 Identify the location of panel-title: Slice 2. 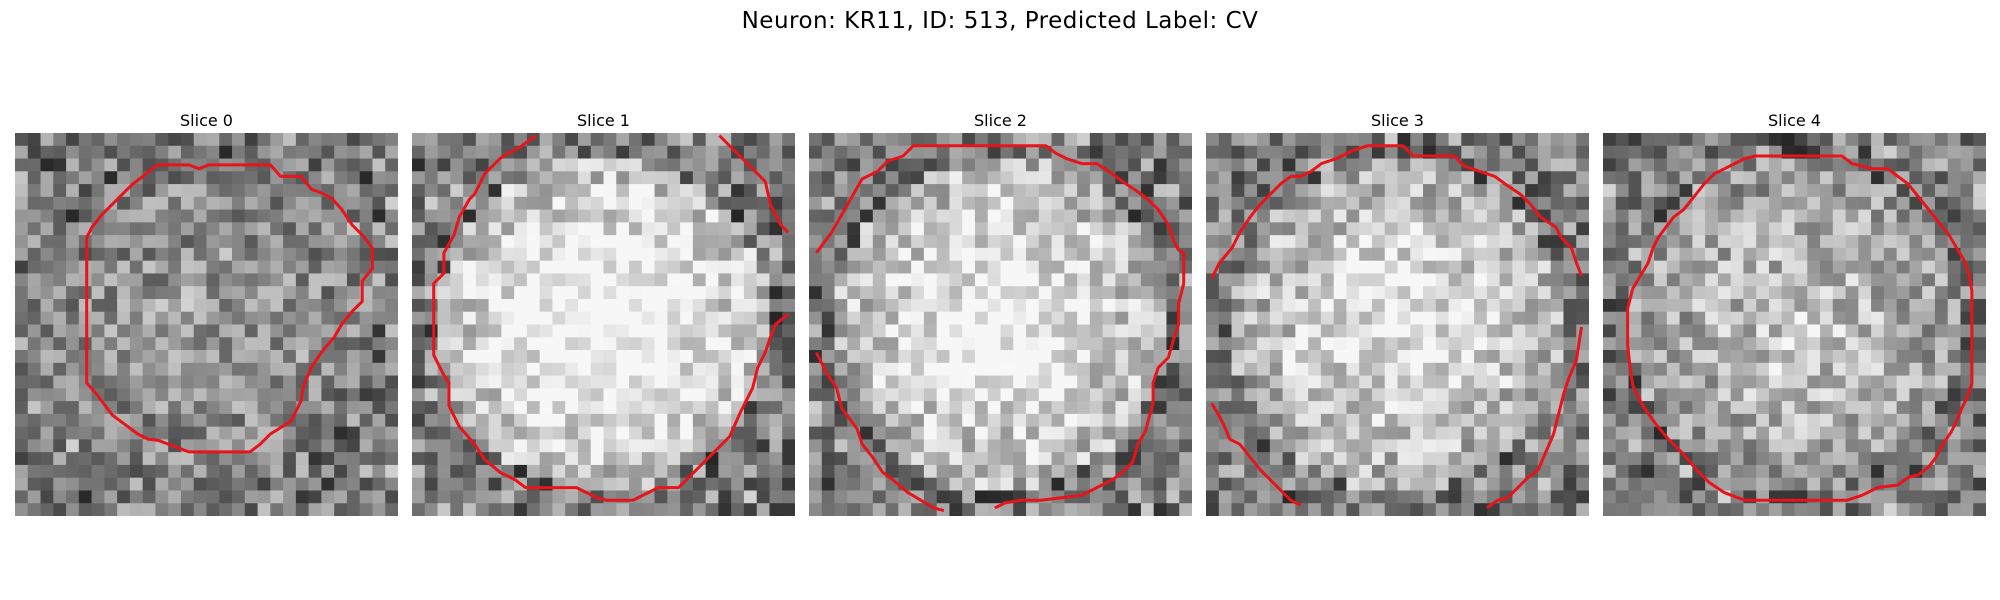
(1000, 120).